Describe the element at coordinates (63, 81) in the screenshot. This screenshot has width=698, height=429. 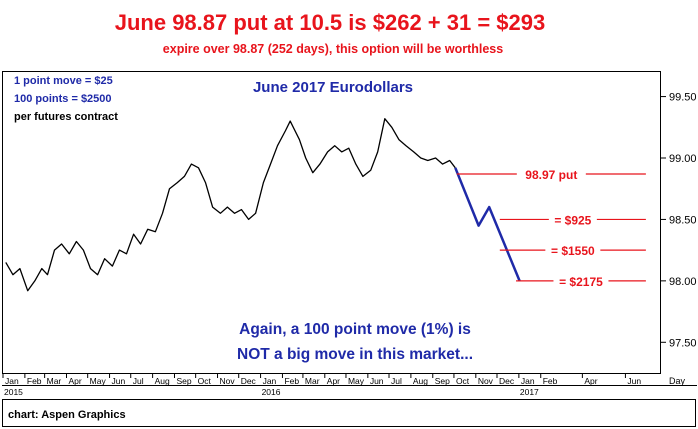
I see `note-line-1: 1 point move = $25` at that location.